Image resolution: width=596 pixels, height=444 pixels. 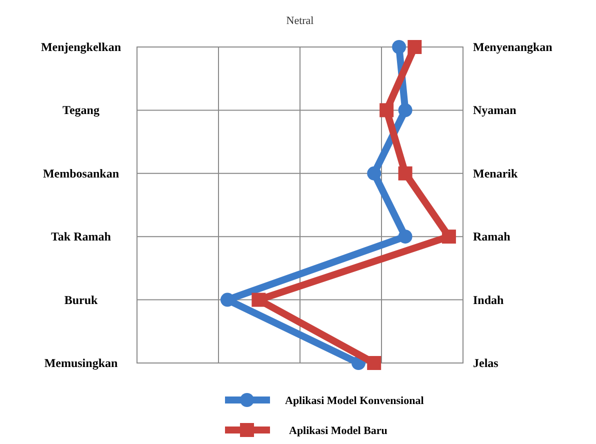 I want to click on y2-tick-label: Menarik, so click(x=495, y=173).